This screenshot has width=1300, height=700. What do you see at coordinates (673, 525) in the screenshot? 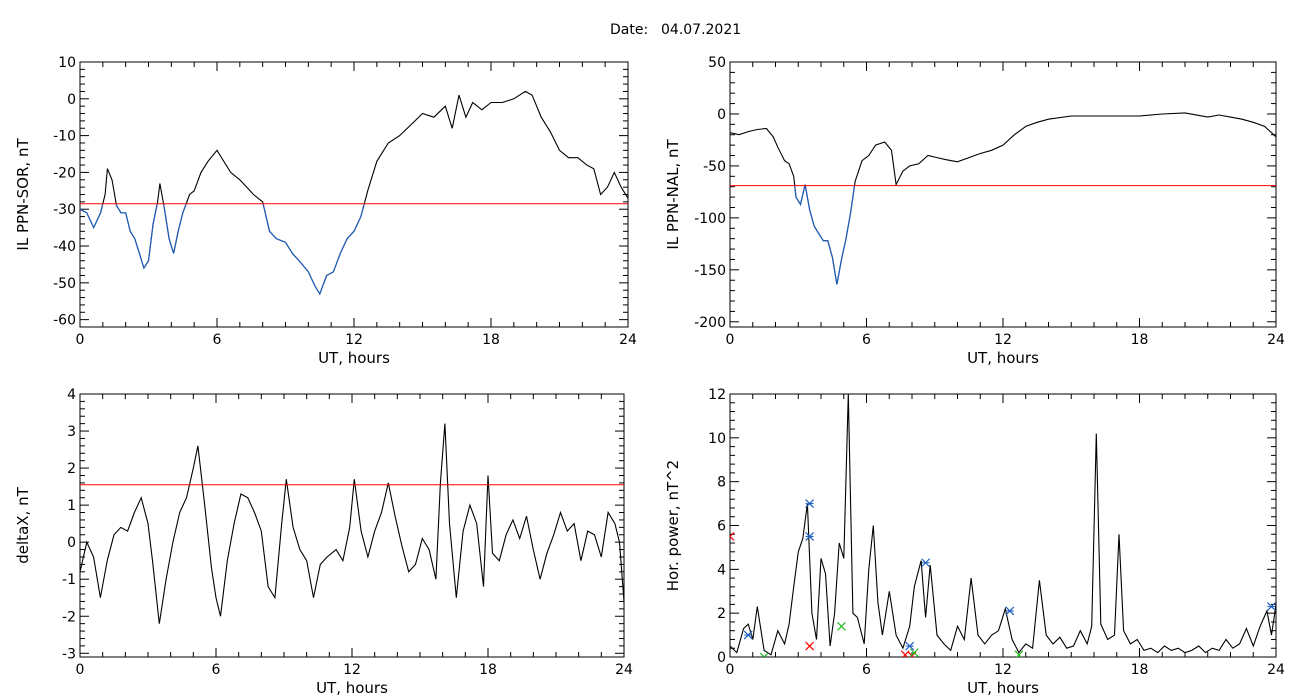
I see `y-axis-label: Hor. power, nT^2` at bounding box center [673, 525].